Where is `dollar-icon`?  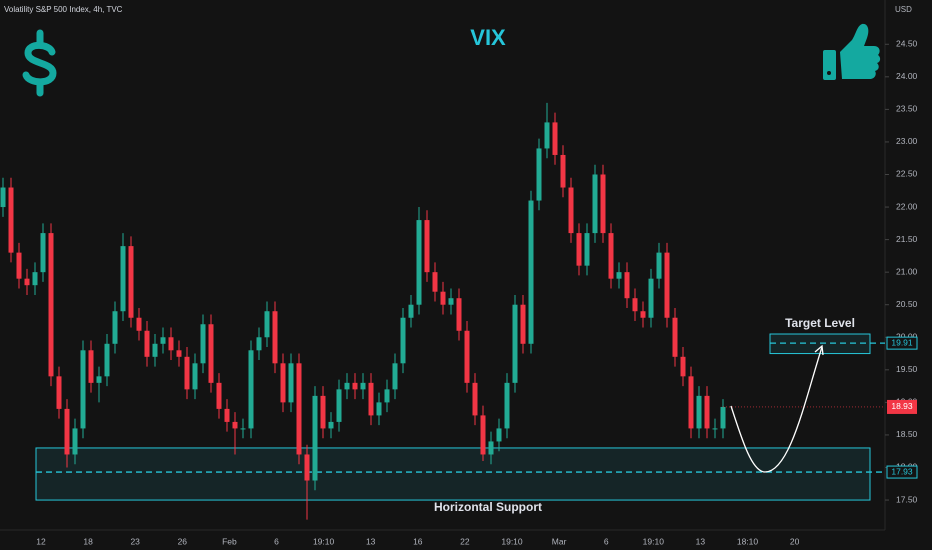
dollar-icon is located at coordinates (39, 63).